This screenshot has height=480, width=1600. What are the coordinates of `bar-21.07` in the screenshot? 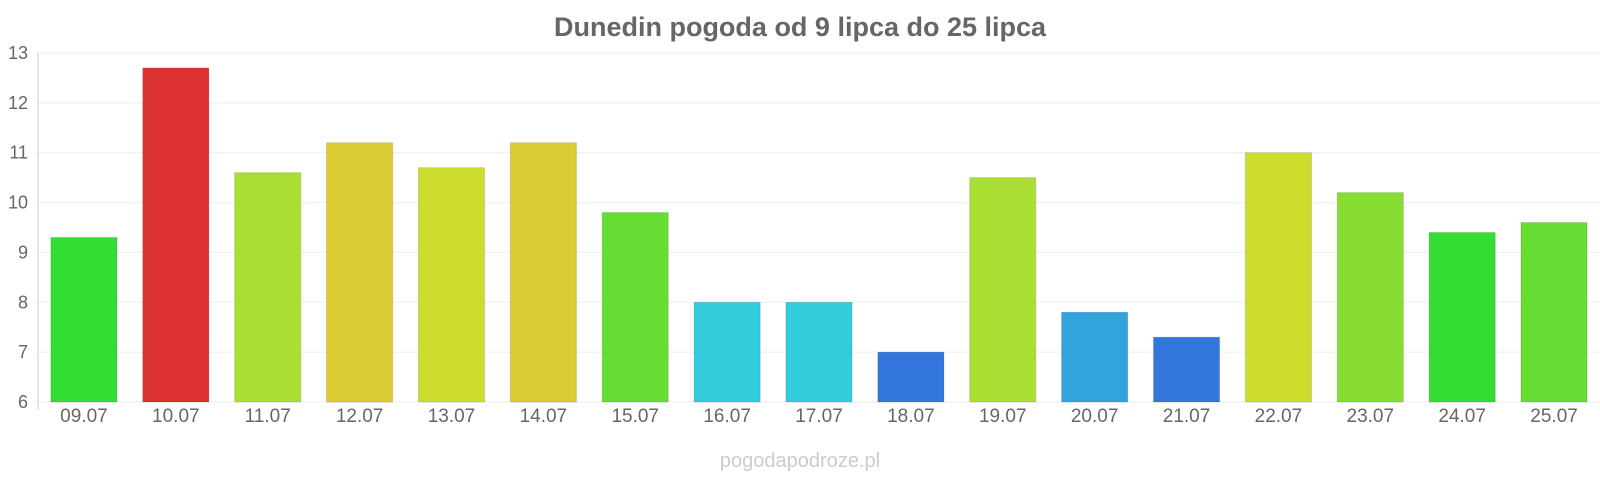 It's located at (1186, 369).